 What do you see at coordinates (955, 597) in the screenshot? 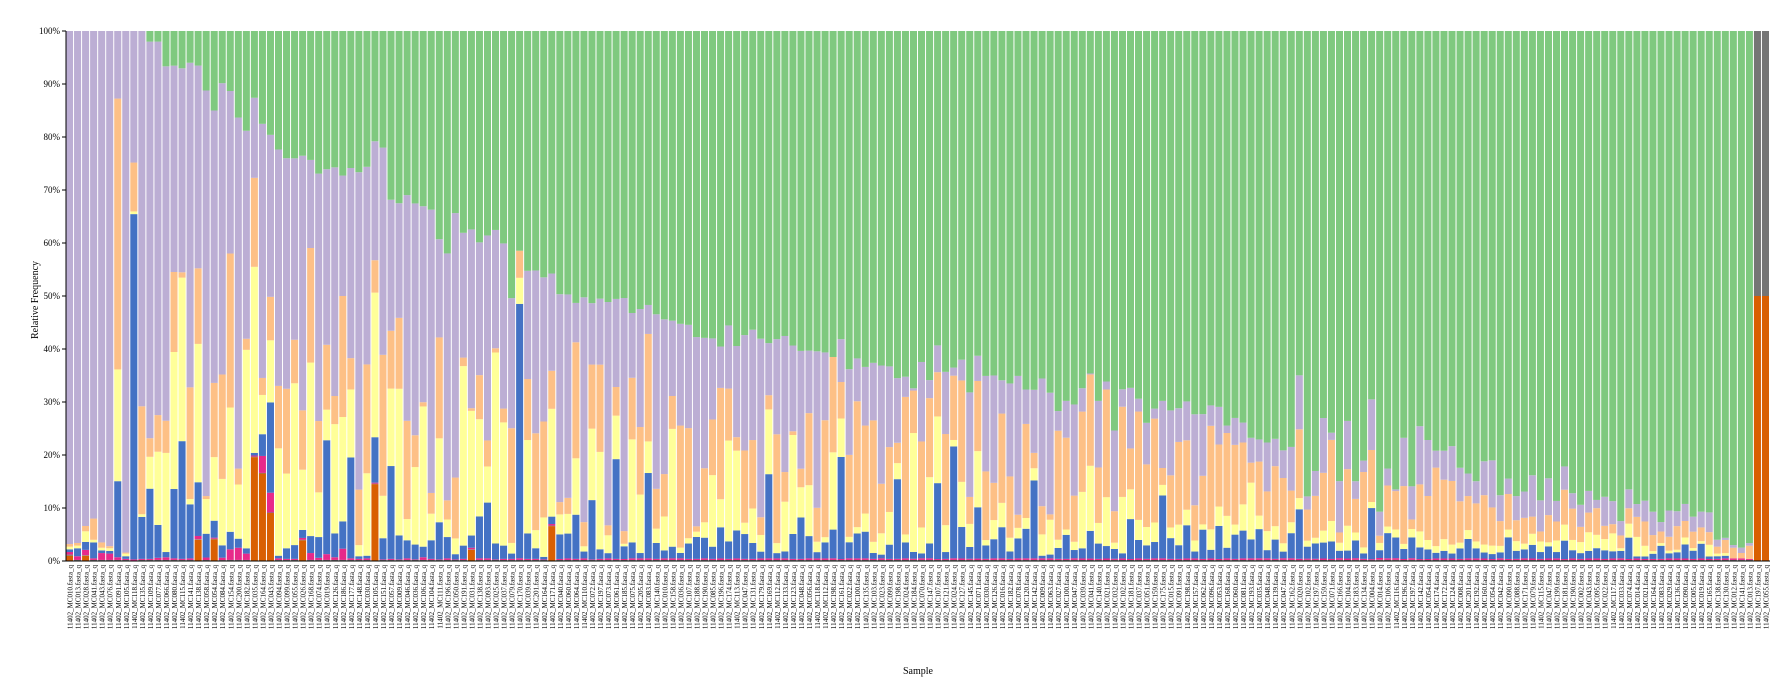
I see `x-tick-label: 11402_MC024.fasta_q` at bounding box center [955, 597].